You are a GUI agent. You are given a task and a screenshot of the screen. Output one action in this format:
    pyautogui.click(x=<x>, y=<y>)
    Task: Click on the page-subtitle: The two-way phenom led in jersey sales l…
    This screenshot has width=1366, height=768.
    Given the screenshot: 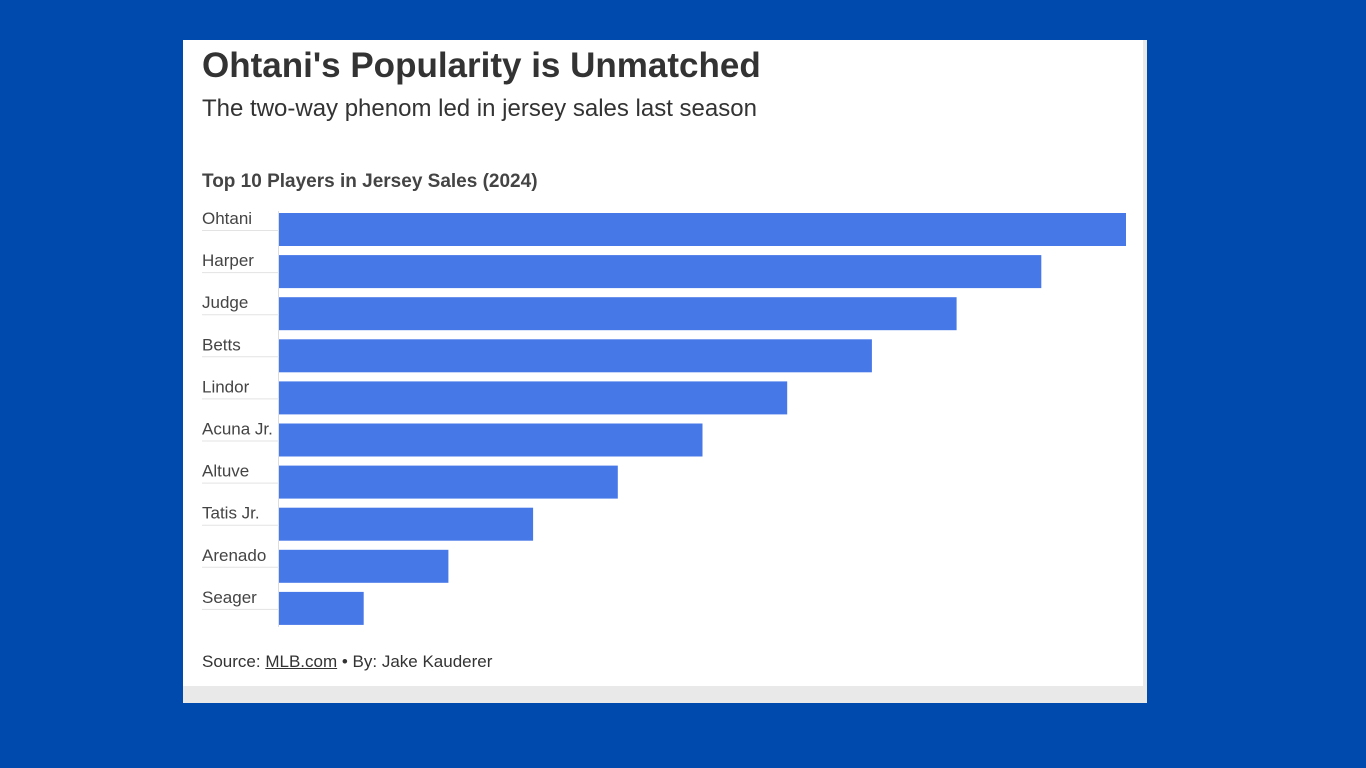 What is the action you would take?
    pyautogui.click(x=479, y=108)
    